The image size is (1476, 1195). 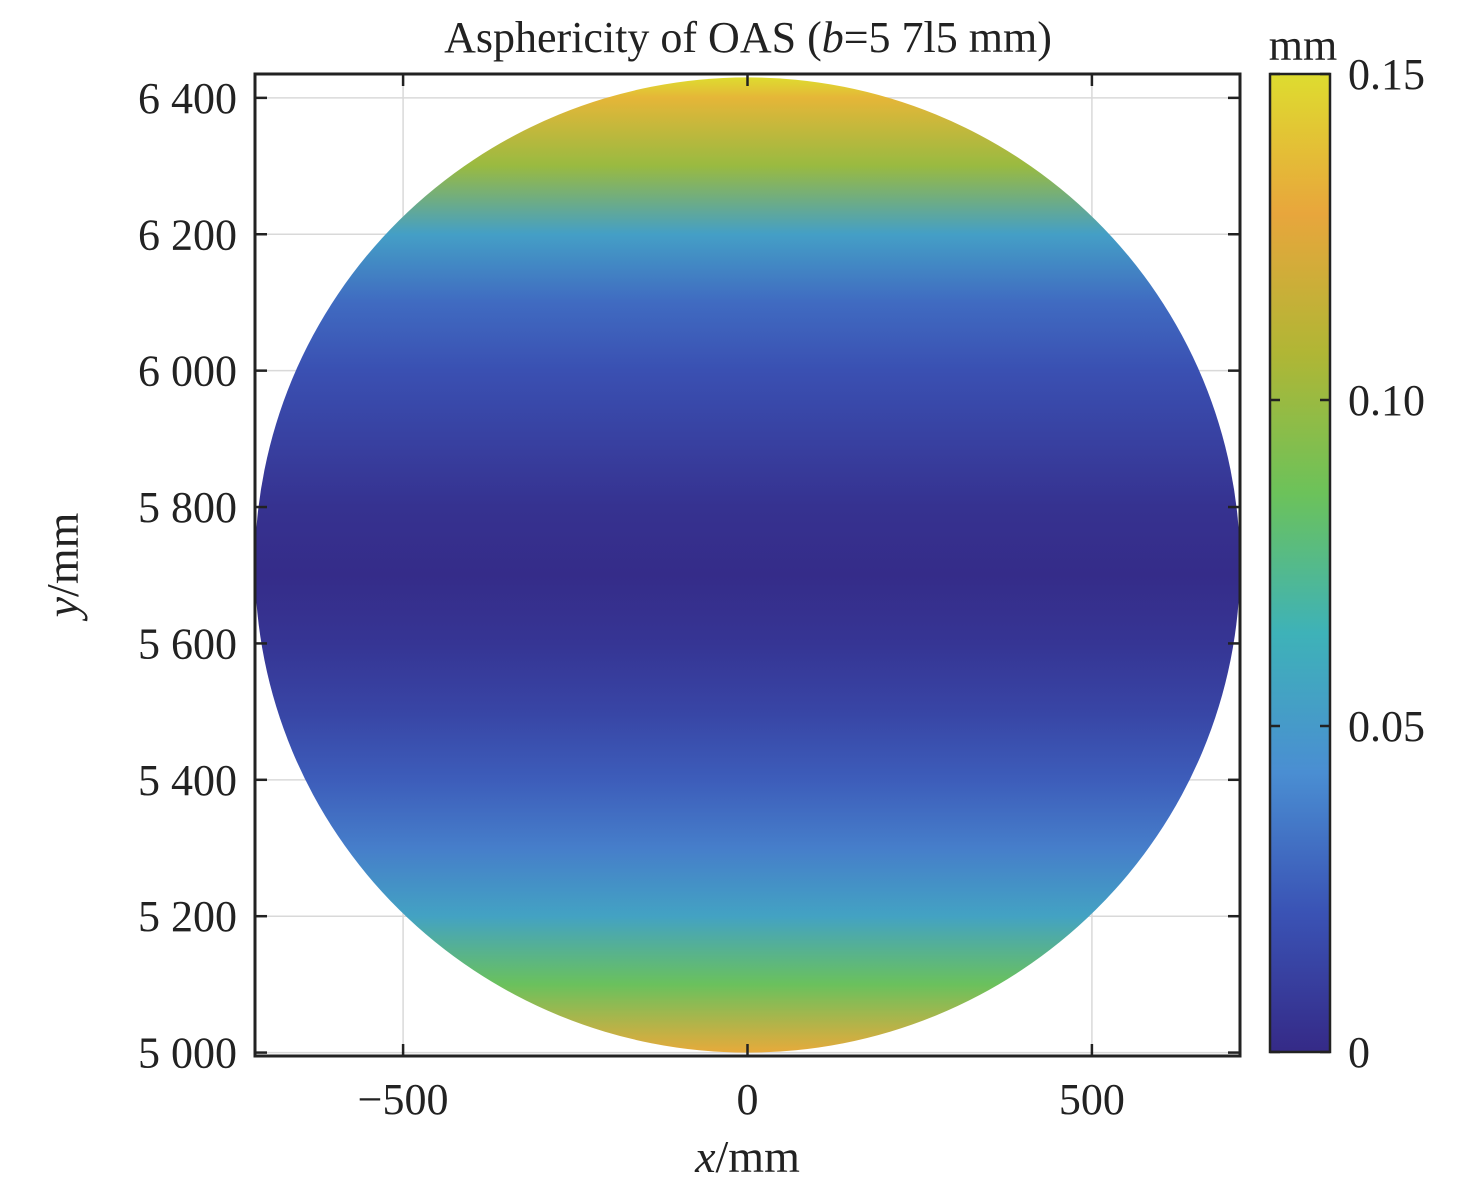 I want to click on y-axis-label: y/mm, so click(x=62, y=566).